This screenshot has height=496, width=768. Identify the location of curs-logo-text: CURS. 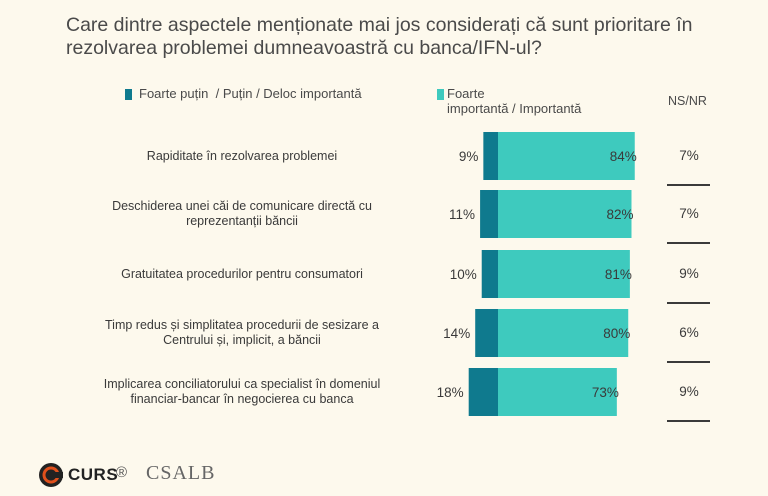
(93, 474).